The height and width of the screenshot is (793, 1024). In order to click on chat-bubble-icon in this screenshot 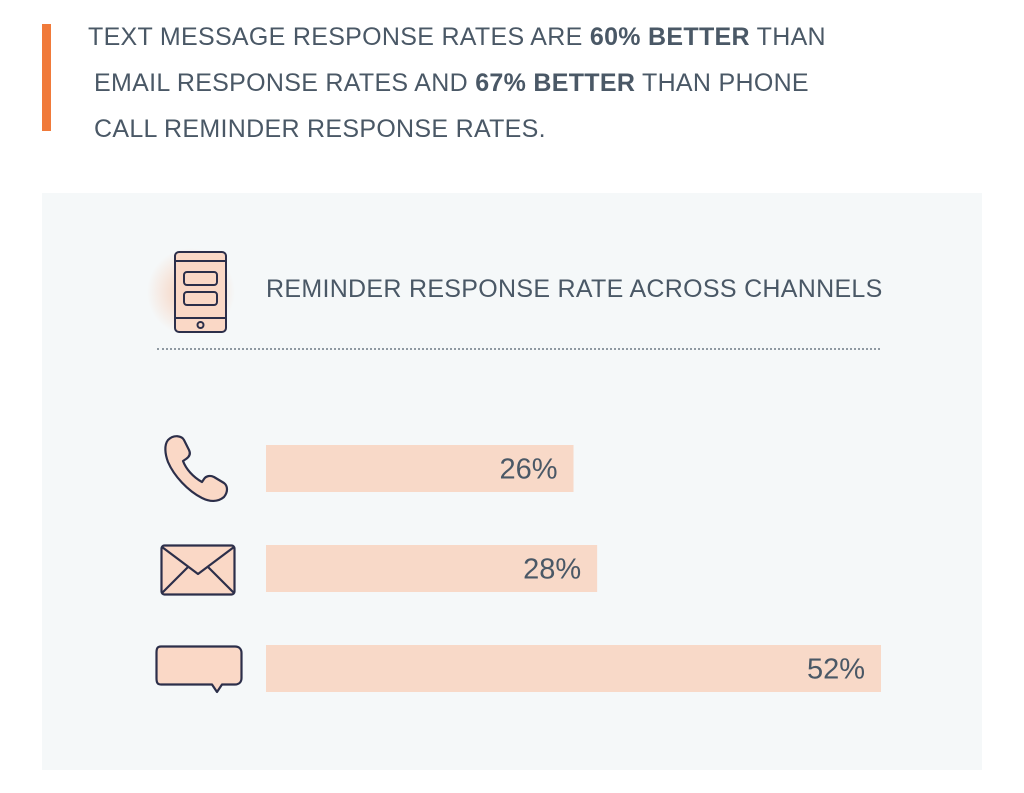, I will do `click(199, 669)`.